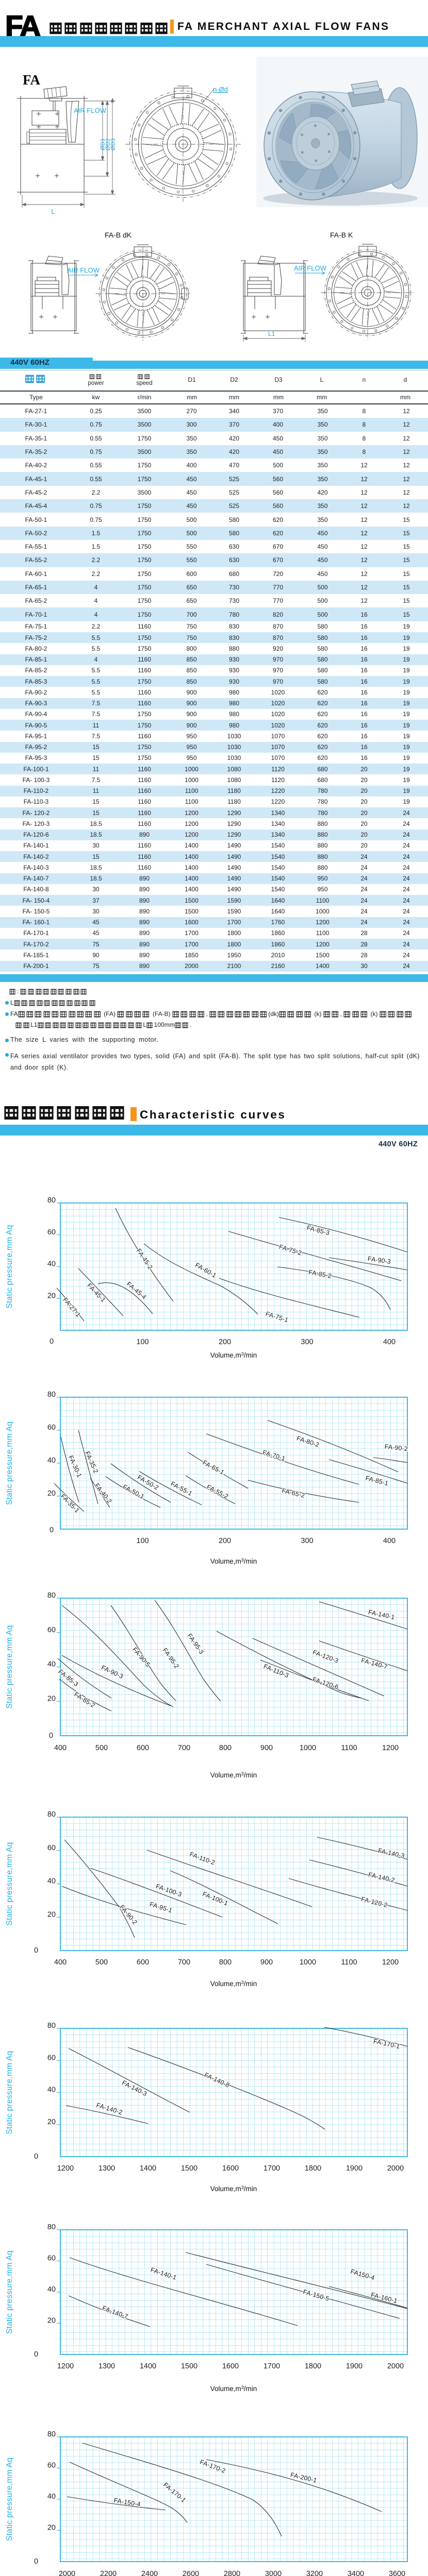  What do you see at coordinates (314, 2573) in the screenshot?
I see `svg-text: 3200` at bounding box center [314, 2573].